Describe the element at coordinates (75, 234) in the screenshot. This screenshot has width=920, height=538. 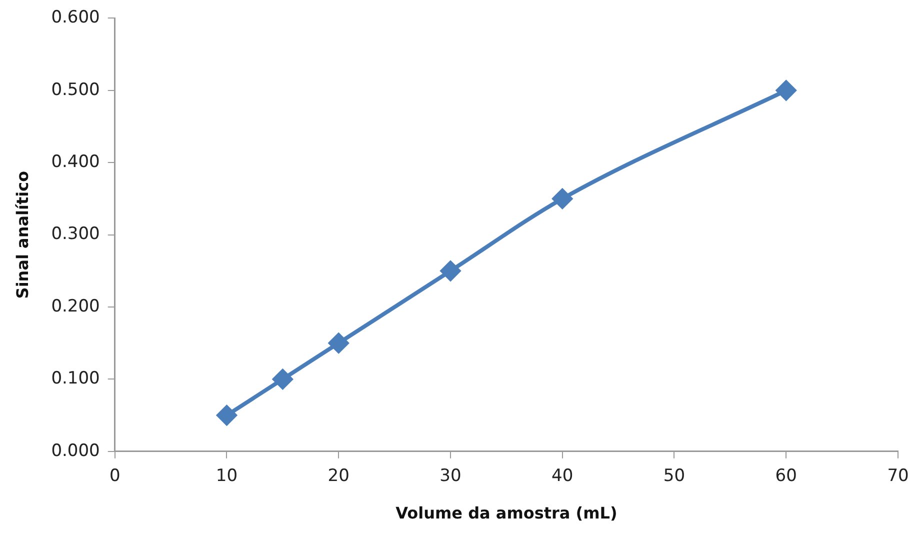
I see `y-tick-label: 0.300` at that location.